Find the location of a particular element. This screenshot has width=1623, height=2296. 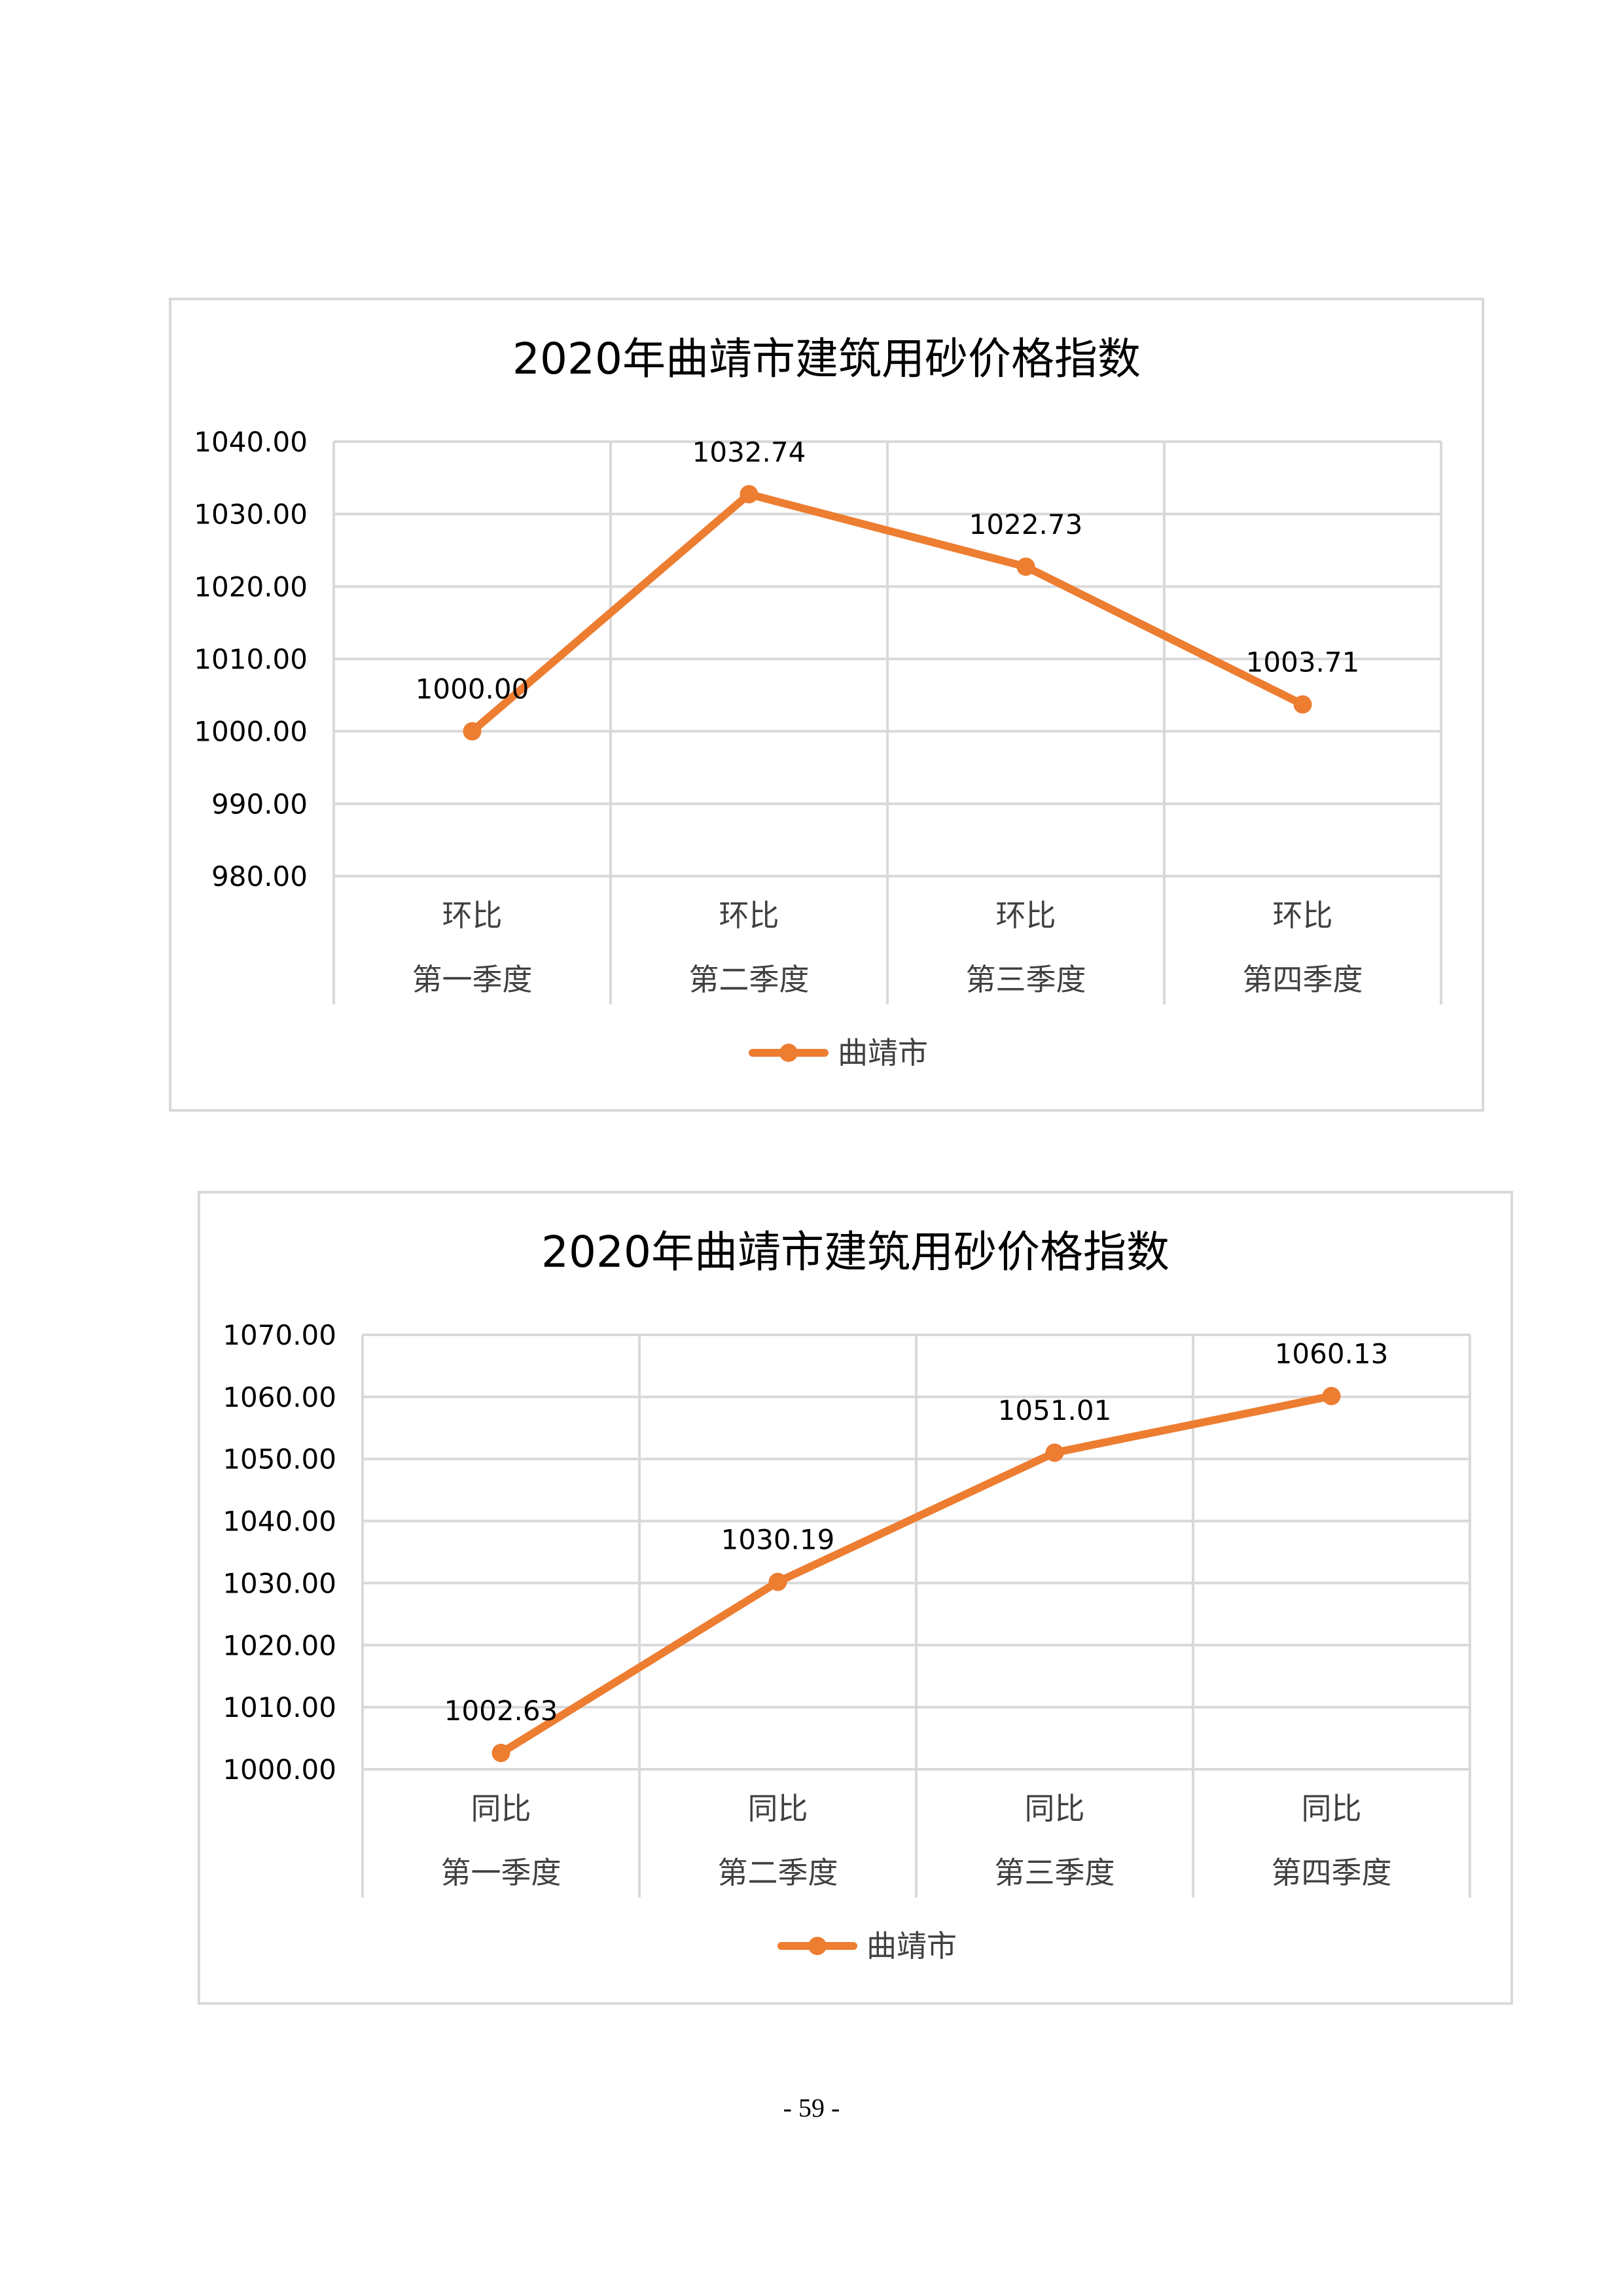

chart-huanbi-ytick-label: 1000.00 is located at coordinates (251, 732).